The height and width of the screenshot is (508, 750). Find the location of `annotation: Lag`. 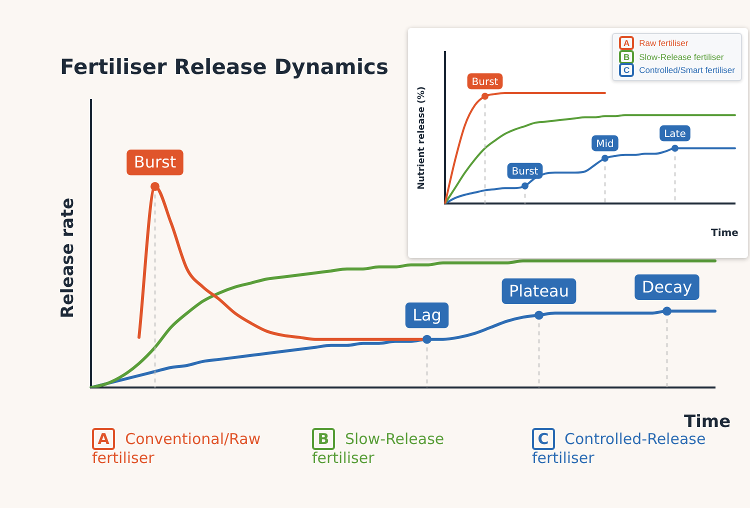

annotation: Lag is located at coordinates (427, 314).